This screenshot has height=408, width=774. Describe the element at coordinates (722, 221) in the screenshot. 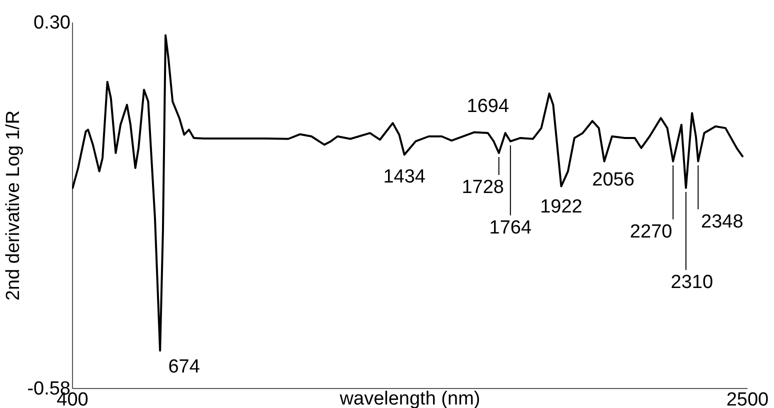

I see `annotation: 2348` at that location.